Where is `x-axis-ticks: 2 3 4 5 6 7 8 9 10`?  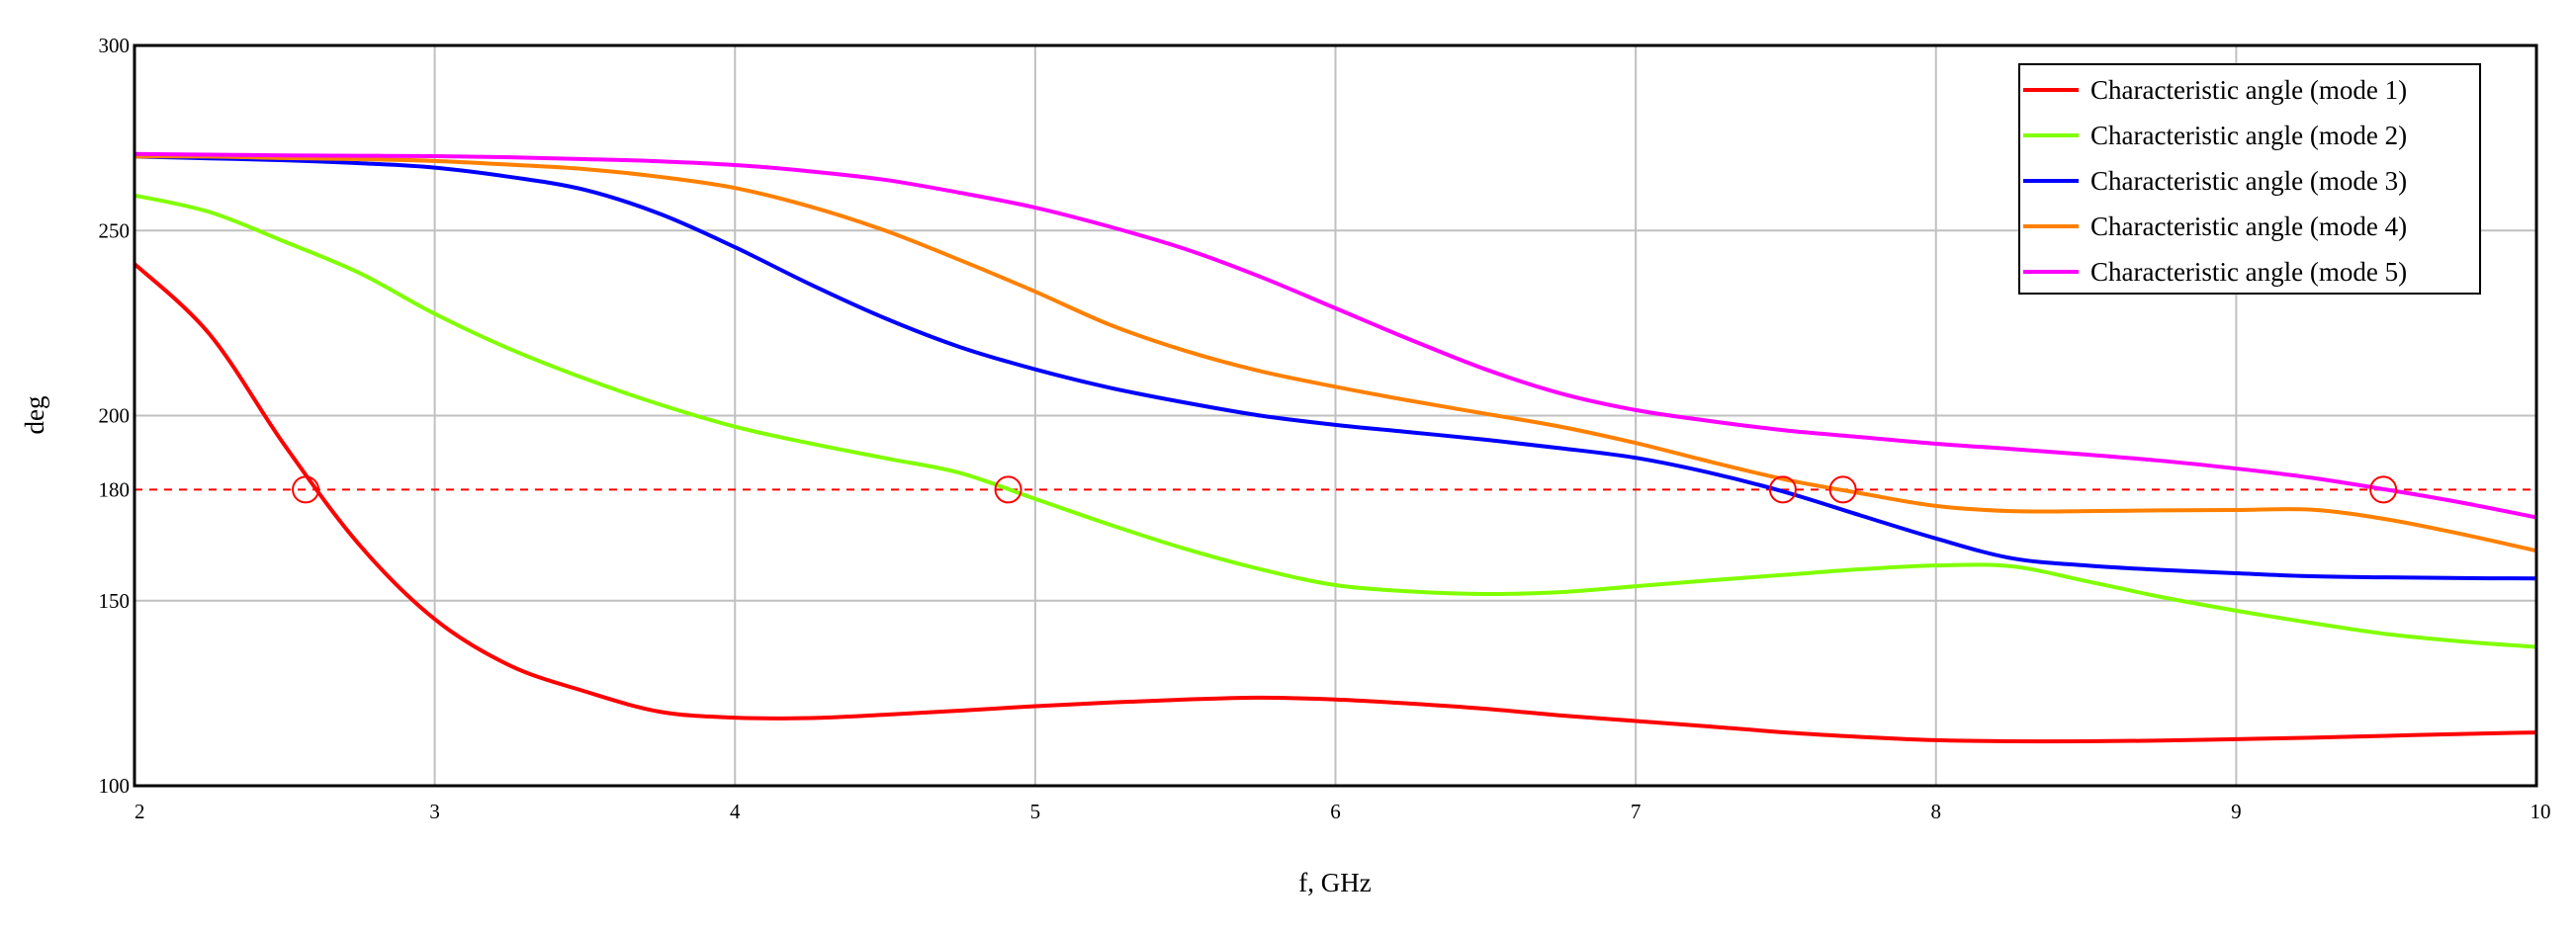
x-axis-ticks: 2 3 4 5 6 7 8 9 10 is located at coordinates (1342, 811).